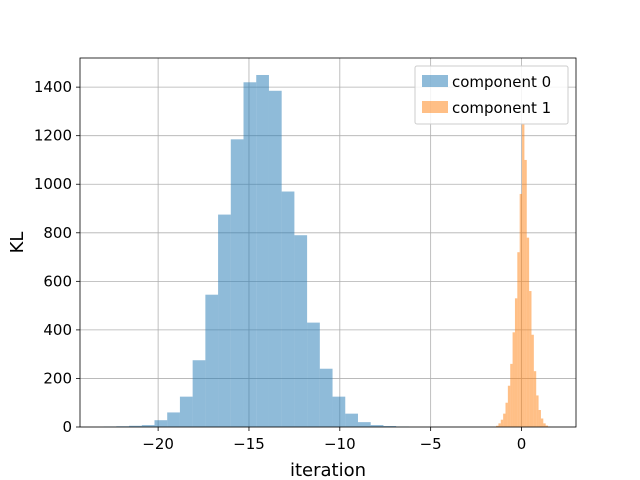  Describe the element at coordinates (57, 233) in the screenshot. I see `y-tick-label: 800` at that location.